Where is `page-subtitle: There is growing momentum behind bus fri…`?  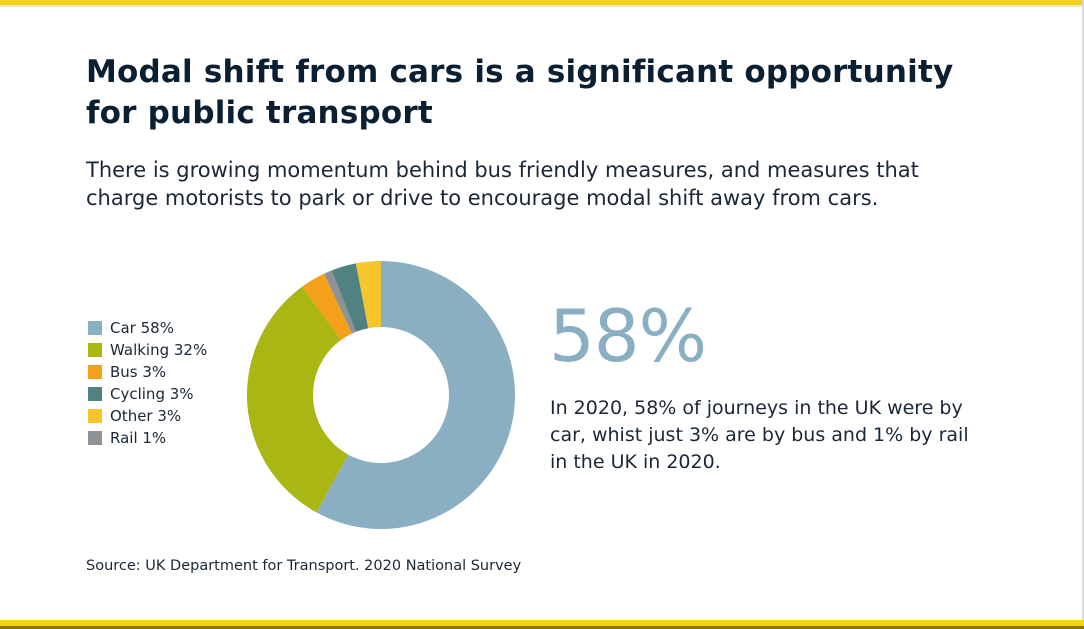
page-subtitle: There is growing momentum behind bus fri… is located at coordinates (502, 184).